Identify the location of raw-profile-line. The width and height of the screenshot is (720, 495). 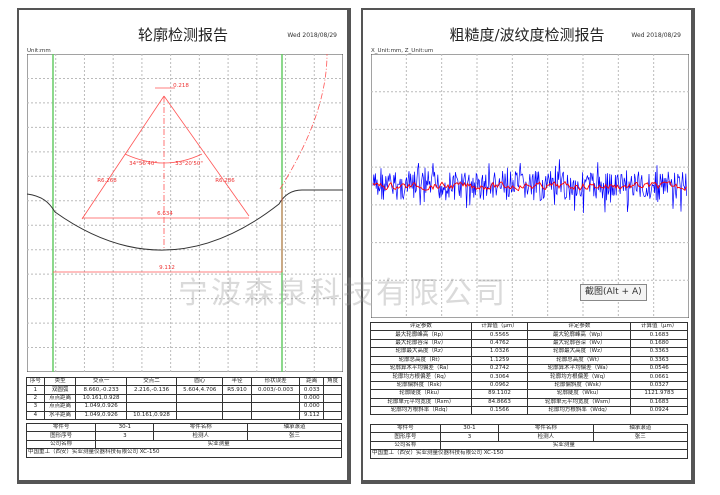
(529, 186).